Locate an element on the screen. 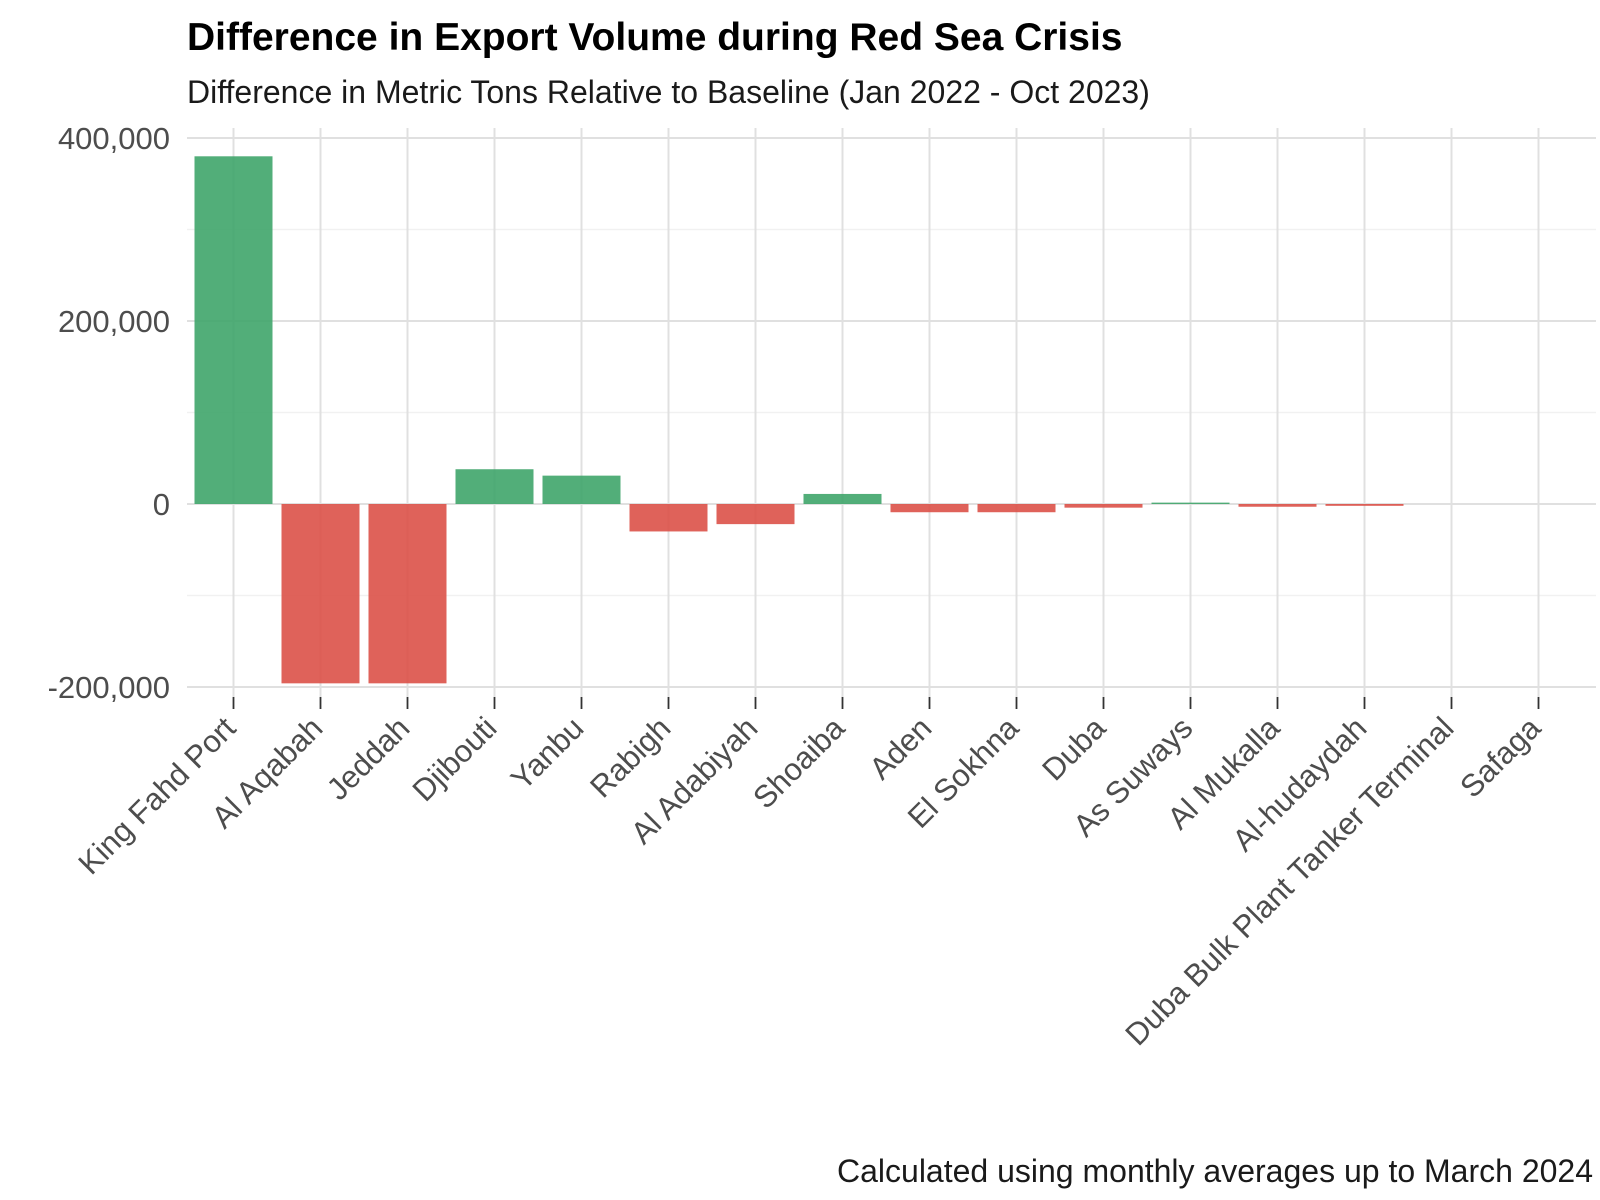  y-tick-label: 400,000 is located at coordinates (114, 138).